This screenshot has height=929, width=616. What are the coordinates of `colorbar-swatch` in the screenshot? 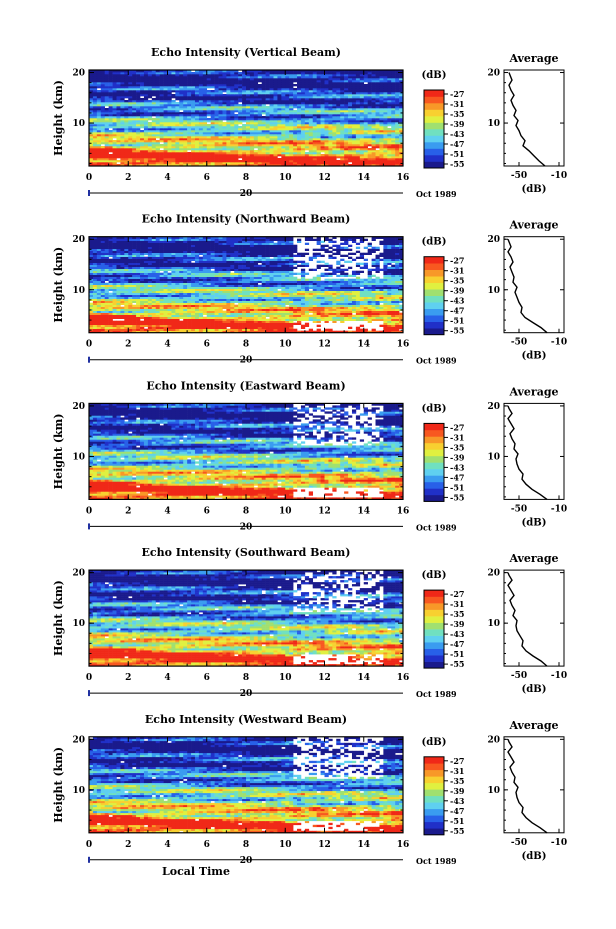 It's located at (434, 139).